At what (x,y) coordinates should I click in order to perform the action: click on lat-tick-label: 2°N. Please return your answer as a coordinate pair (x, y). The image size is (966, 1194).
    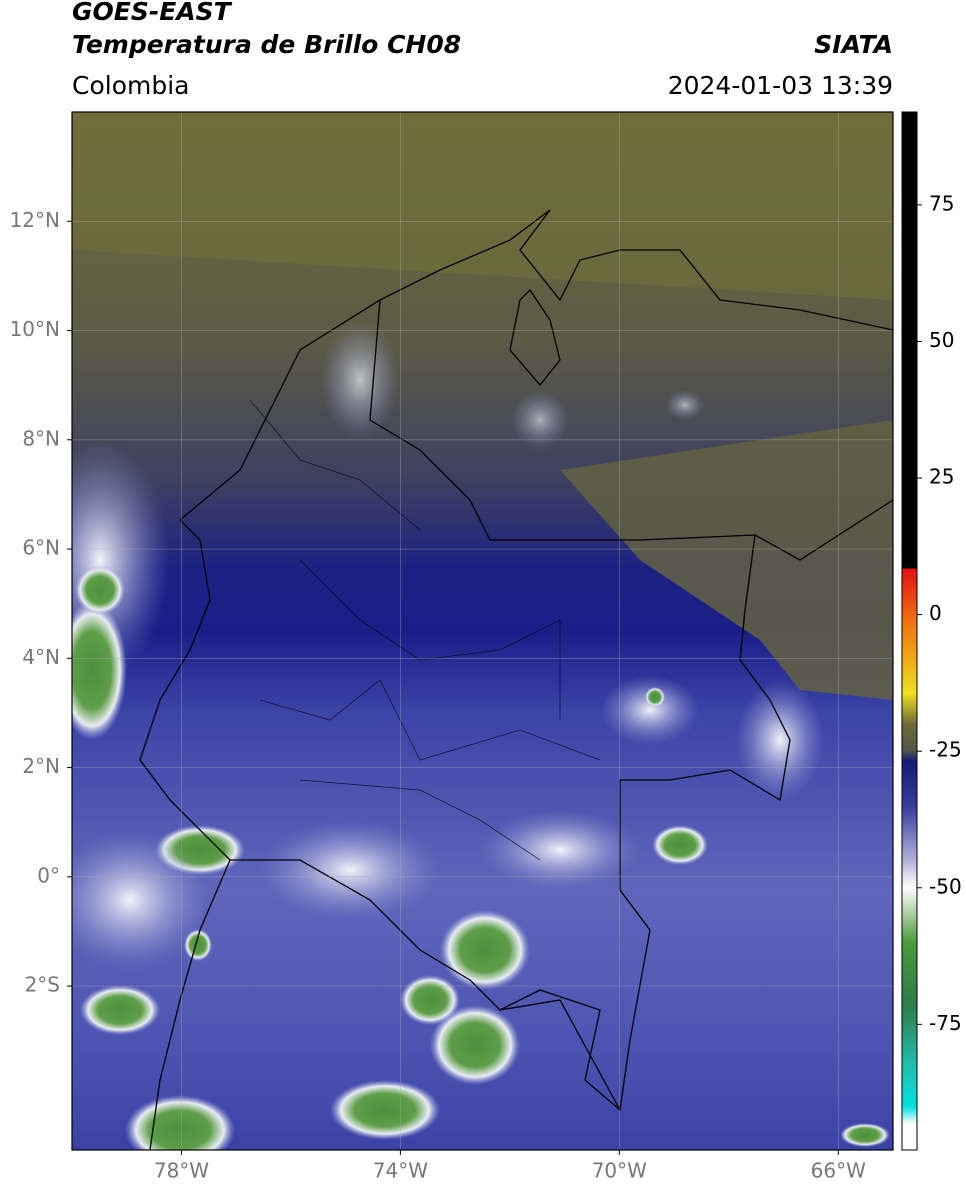
    Looking at the image, I should click on (41, 766).